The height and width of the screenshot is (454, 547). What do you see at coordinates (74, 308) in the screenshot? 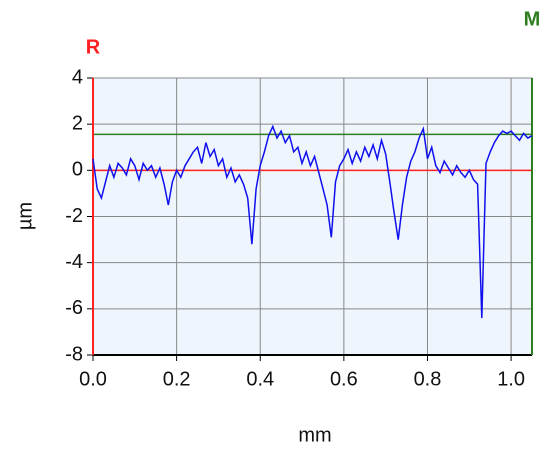
I see `y-tick-label: -6` at bounding box center [74, 308].